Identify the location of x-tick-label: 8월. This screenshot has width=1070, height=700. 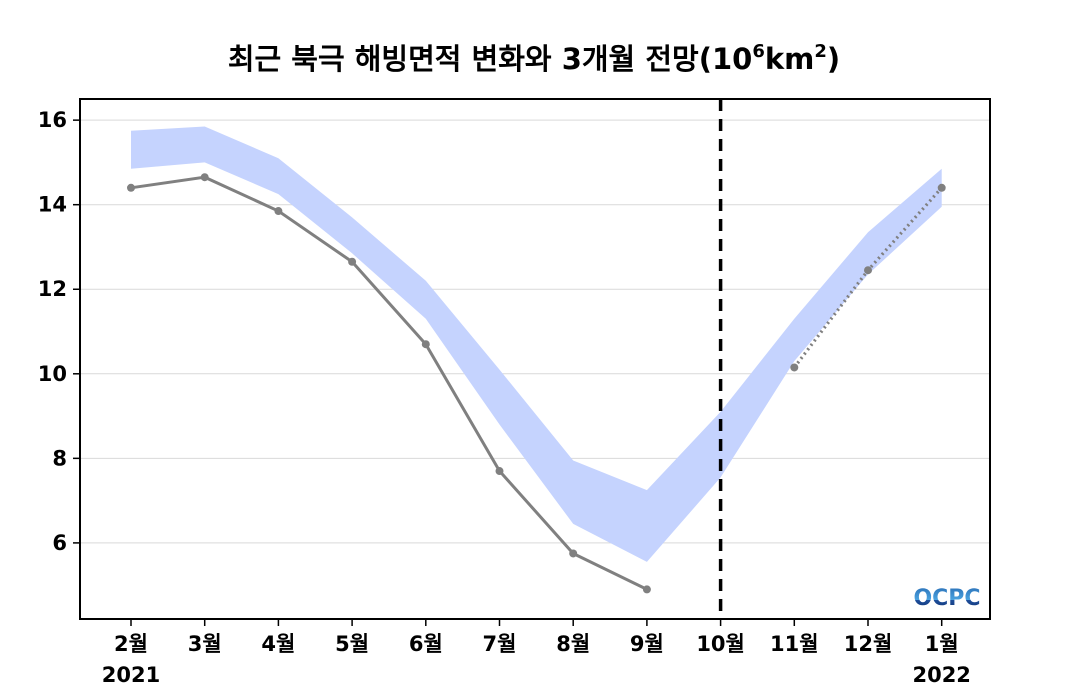
(573, 644).